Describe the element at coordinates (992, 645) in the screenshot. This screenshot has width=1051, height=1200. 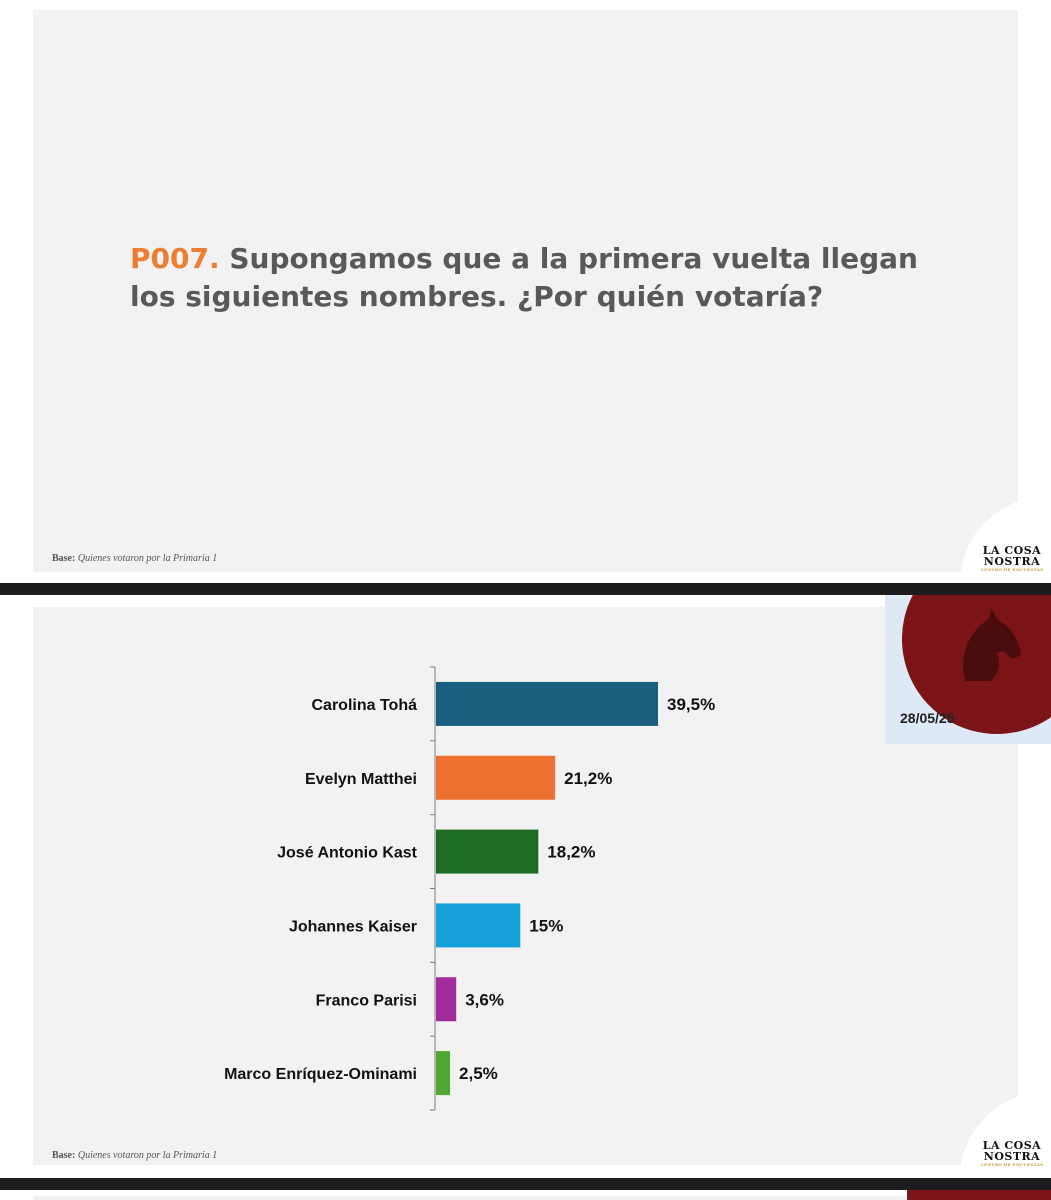
I see `chess-knight-icon` at that location.